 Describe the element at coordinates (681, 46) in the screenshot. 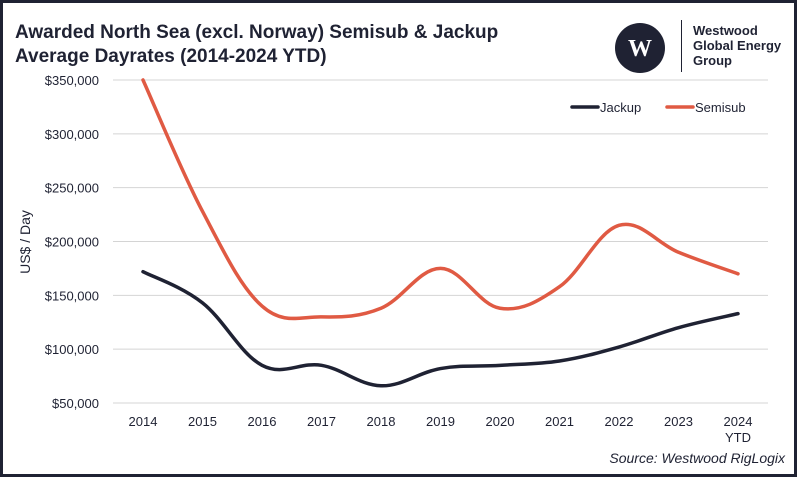

I see `logo-divider` at that location.